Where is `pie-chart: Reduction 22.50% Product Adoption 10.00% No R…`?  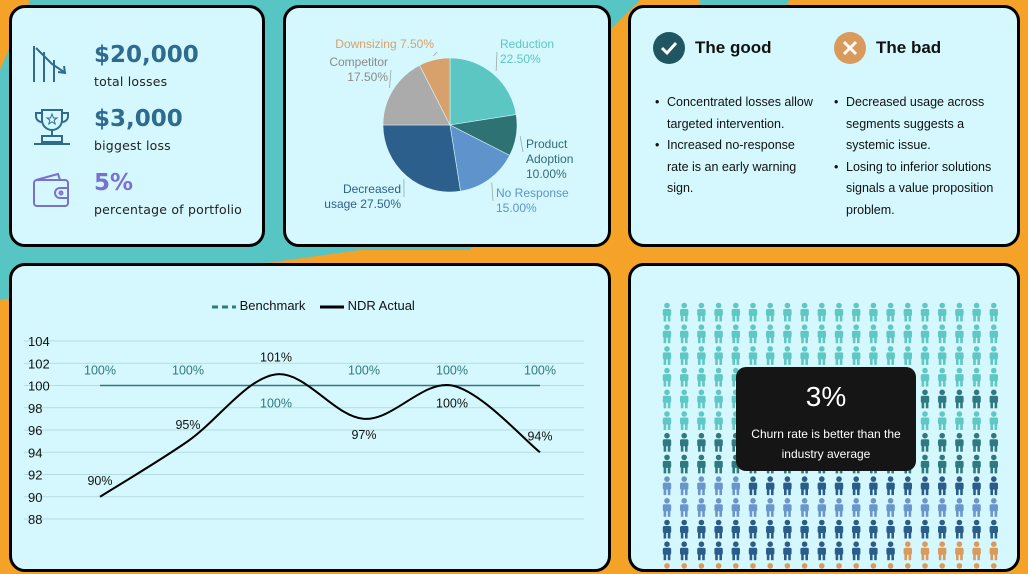 pie-chart: Reduction 22.50% Product Adoption 10.00% No R… is located at coordinates (448, 126).